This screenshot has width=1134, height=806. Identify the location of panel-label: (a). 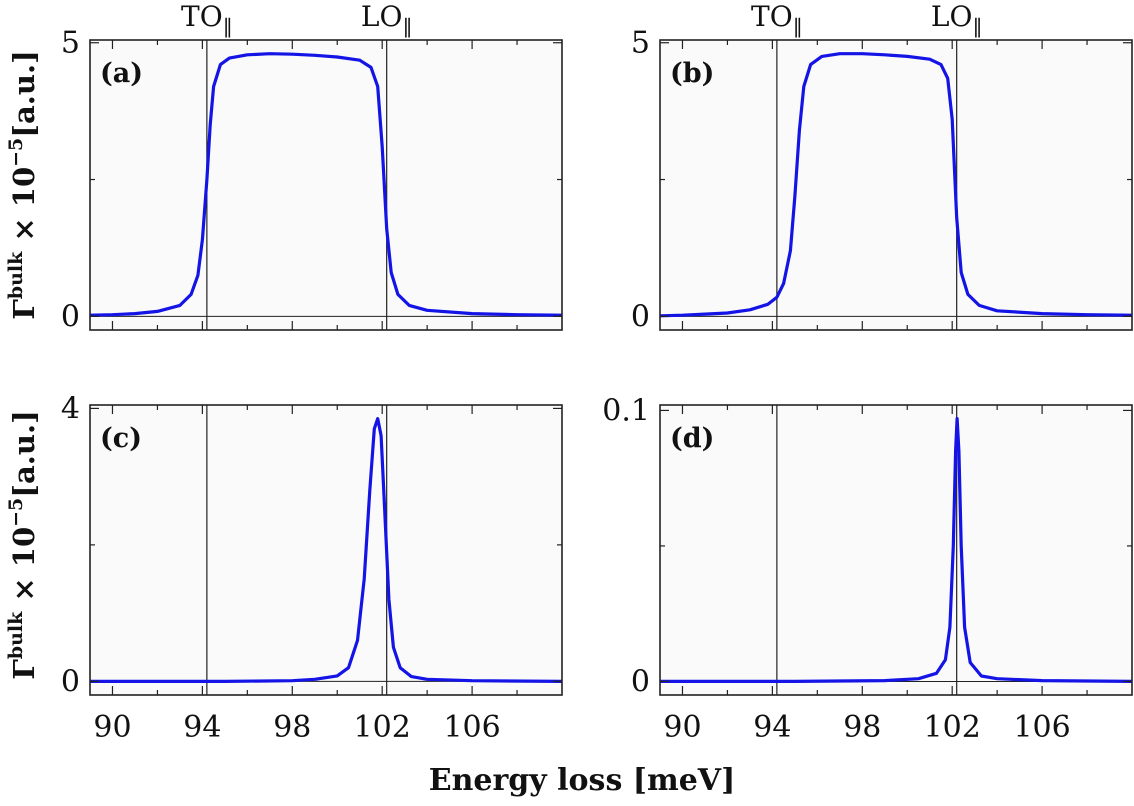
(121, 73).